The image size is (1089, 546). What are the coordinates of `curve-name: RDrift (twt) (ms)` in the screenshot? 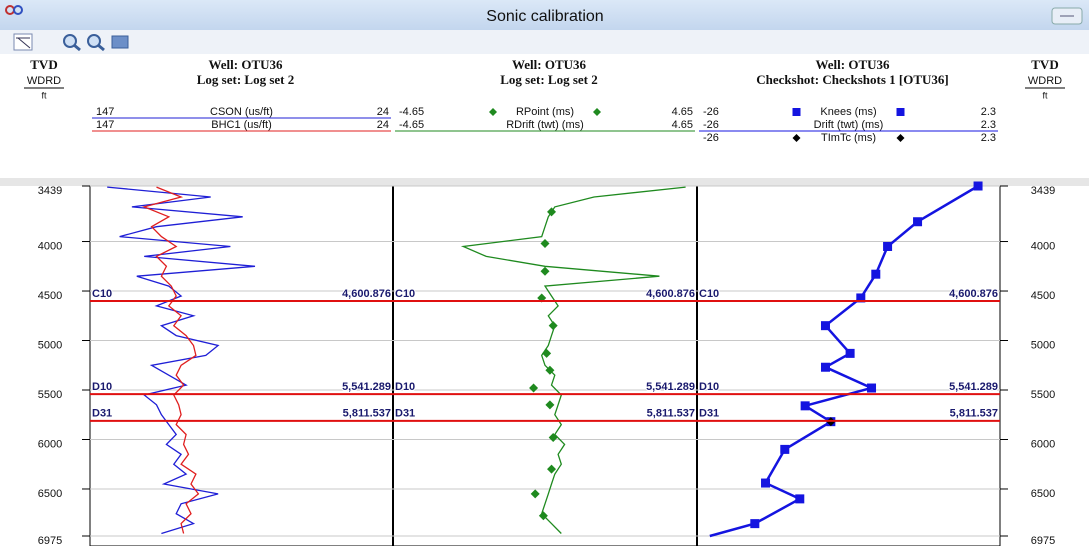 It's located at (545, 125).